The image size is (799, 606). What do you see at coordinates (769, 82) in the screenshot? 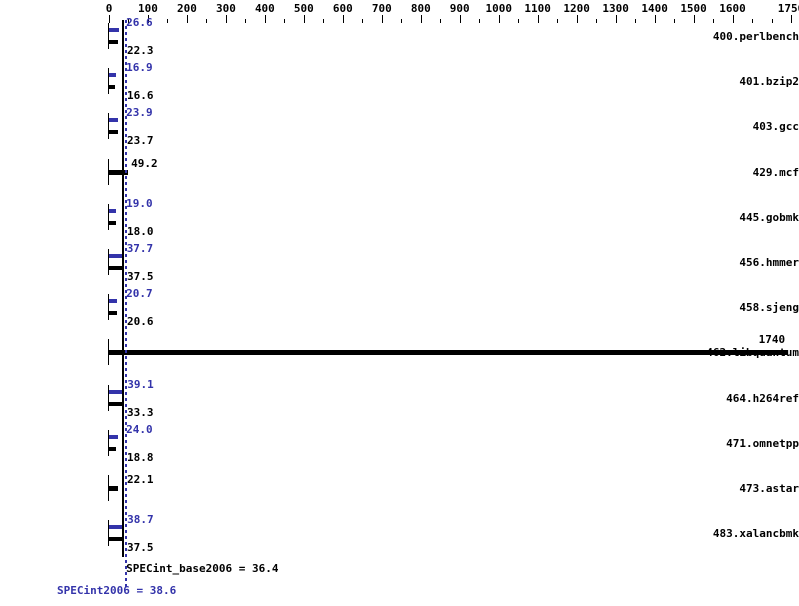
I see `benchmark-label-401.bzip2: 401.bzip2` at bounding box center [769, 82].